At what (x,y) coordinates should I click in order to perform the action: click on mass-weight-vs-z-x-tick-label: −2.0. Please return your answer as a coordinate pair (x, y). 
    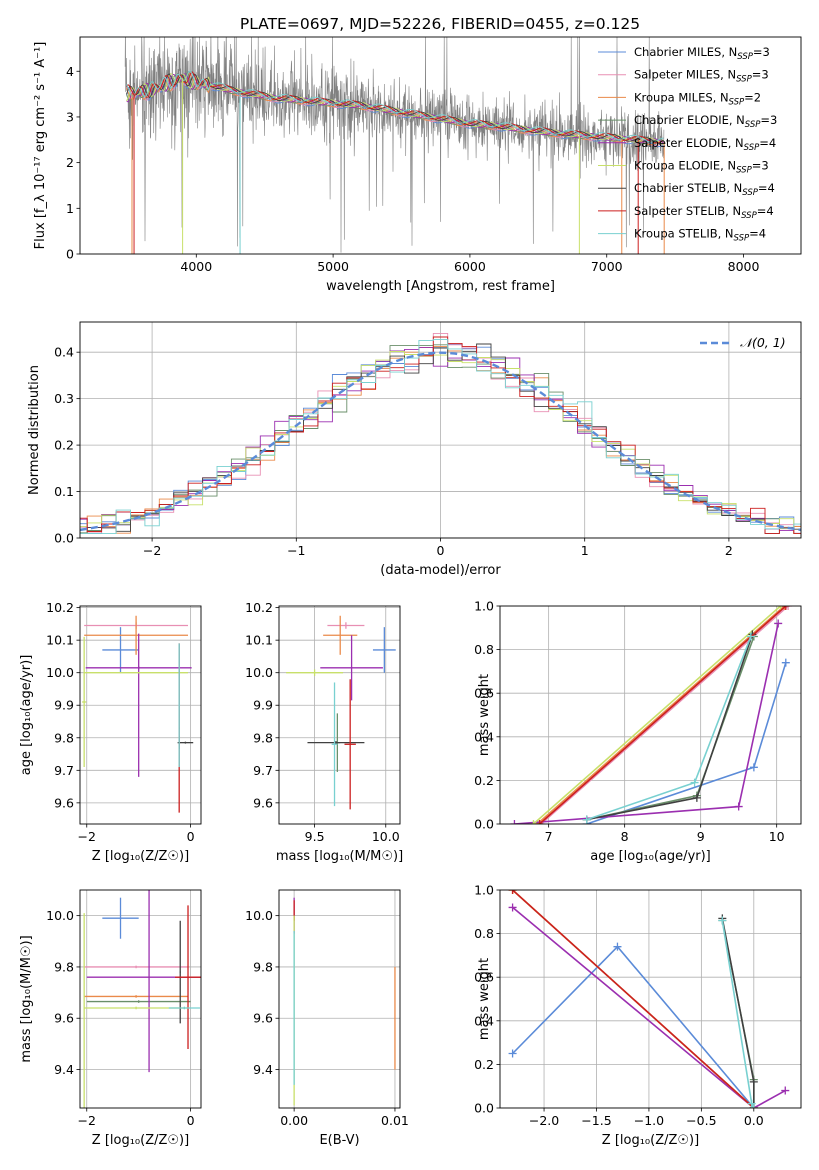
    Looking at the image, I should click on (544, 1120).